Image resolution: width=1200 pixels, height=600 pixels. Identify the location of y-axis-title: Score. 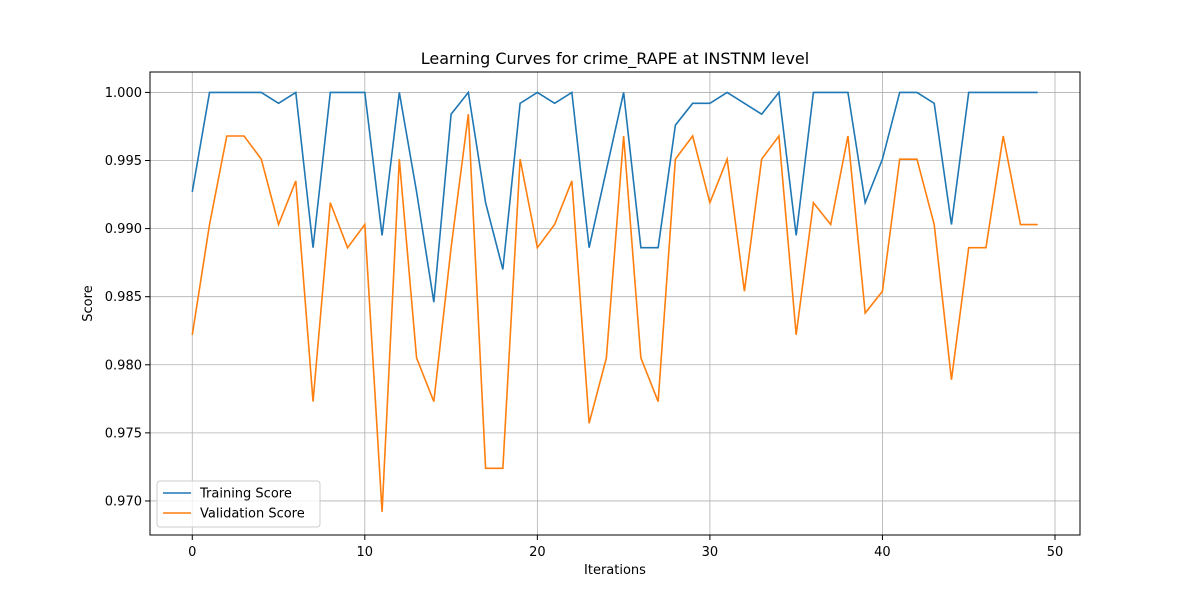
(88, 303).